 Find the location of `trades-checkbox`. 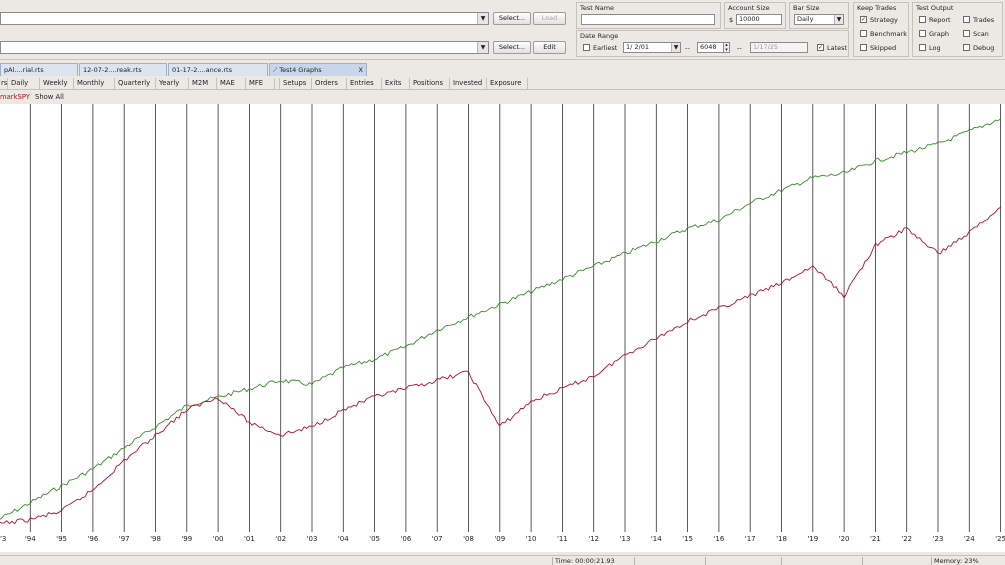

trades-checkbox is located at coordinates (966, 19).